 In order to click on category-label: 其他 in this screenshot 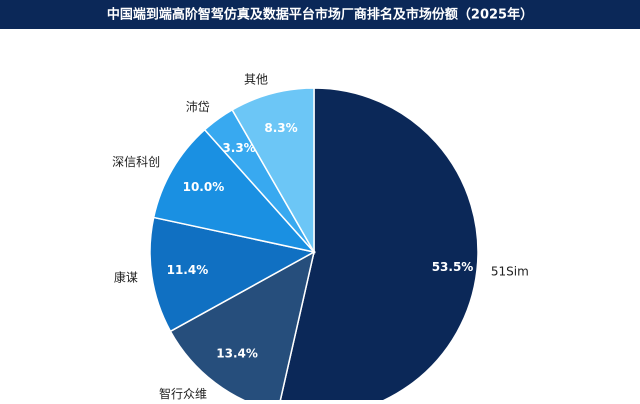, I will do `click(256, 80)`.